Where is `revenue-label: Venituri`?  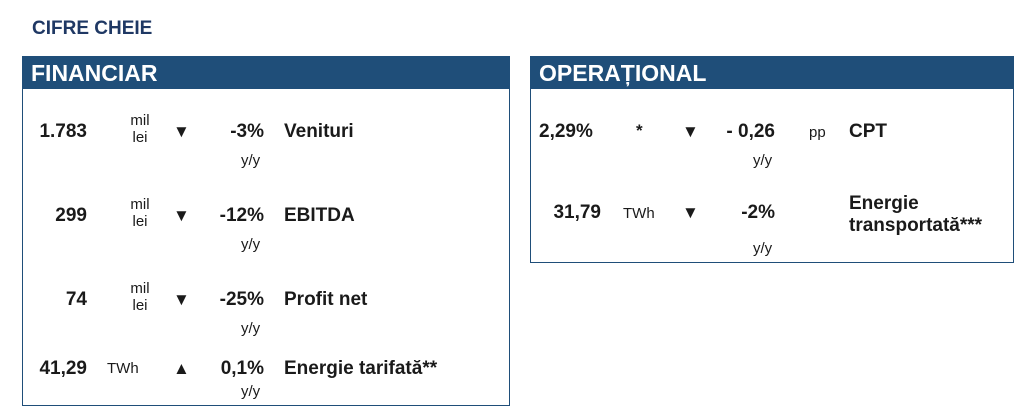 revenue-label: Venituri is located at coordinates (319, 131).